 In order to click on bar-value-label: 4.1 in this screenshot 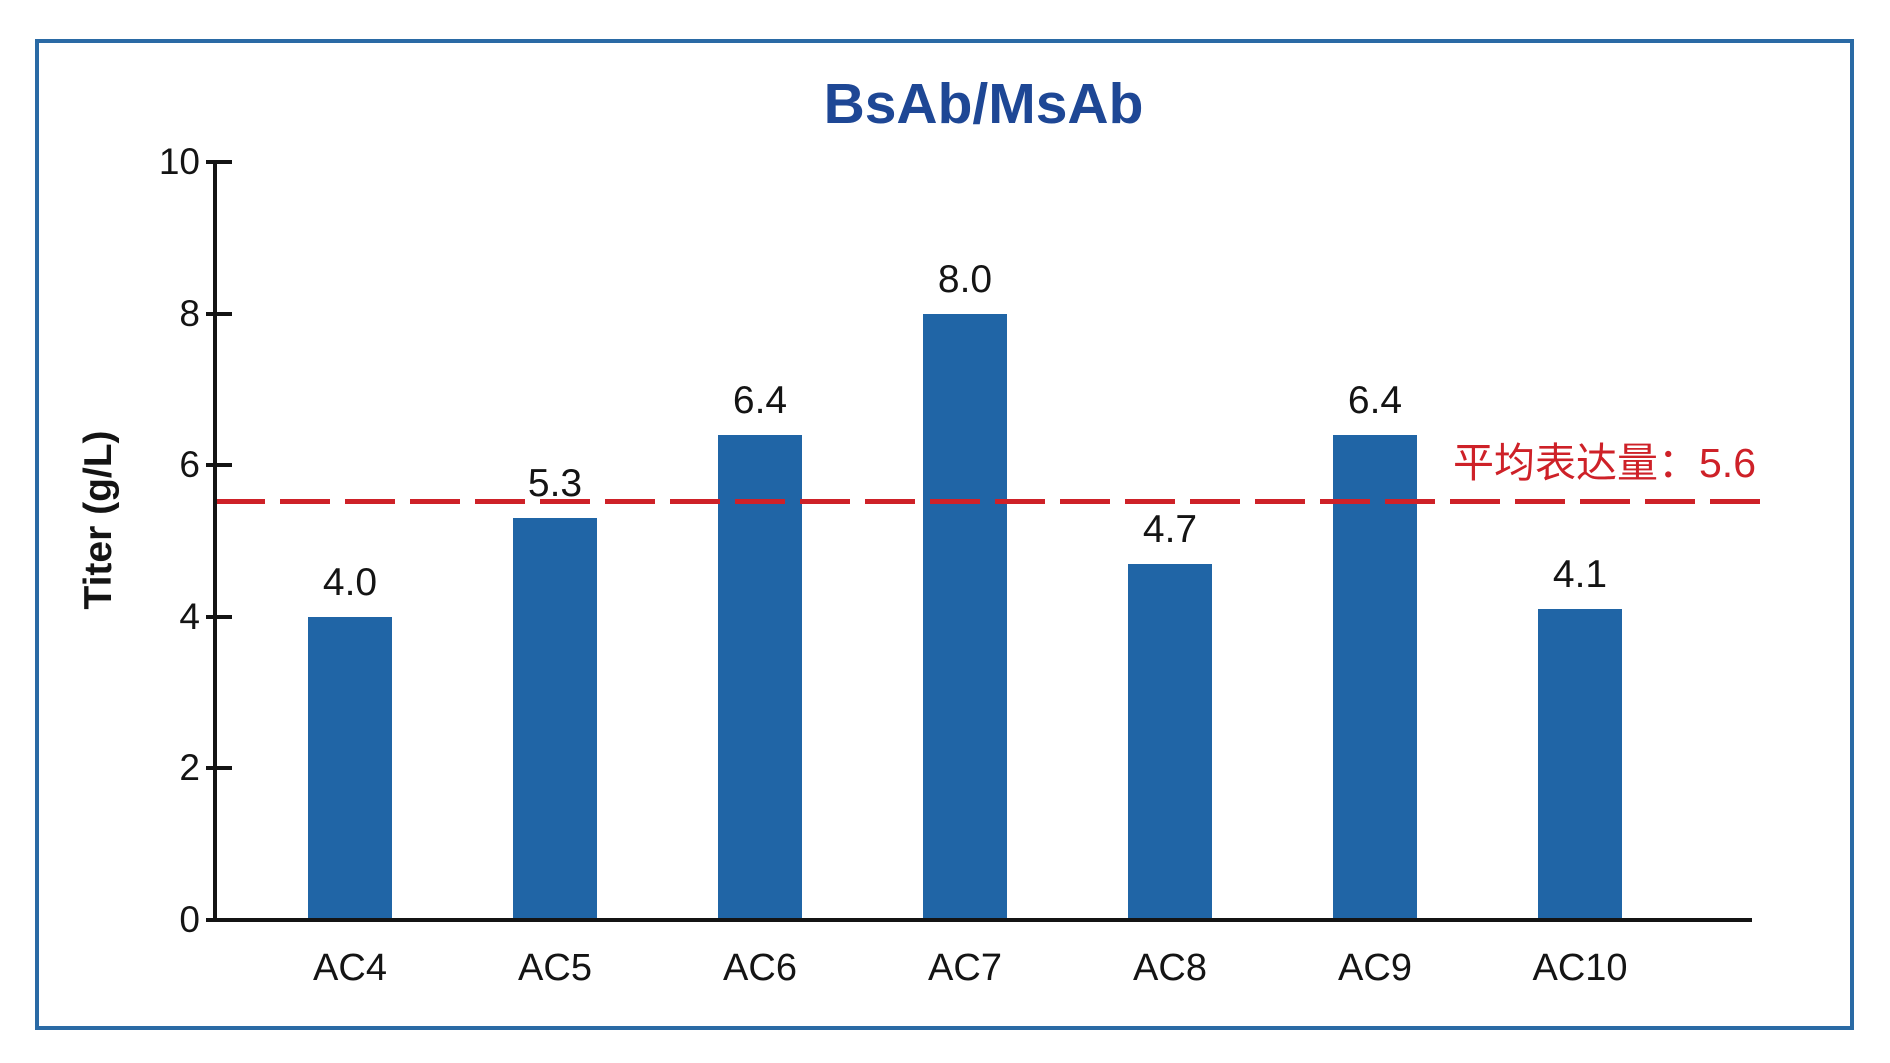, I will do `click(1580, 575)`.